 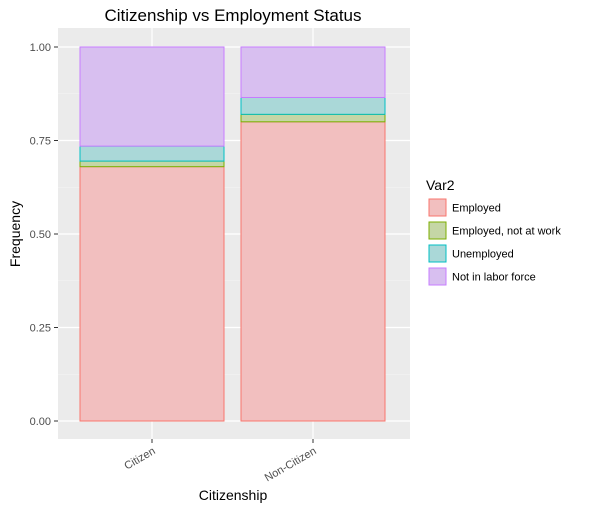 What do you see at coordinates (233, 15) in the screenshot?
I see `chart-title: Citizenship vs Employment Status` at bounding box center [233, 15].